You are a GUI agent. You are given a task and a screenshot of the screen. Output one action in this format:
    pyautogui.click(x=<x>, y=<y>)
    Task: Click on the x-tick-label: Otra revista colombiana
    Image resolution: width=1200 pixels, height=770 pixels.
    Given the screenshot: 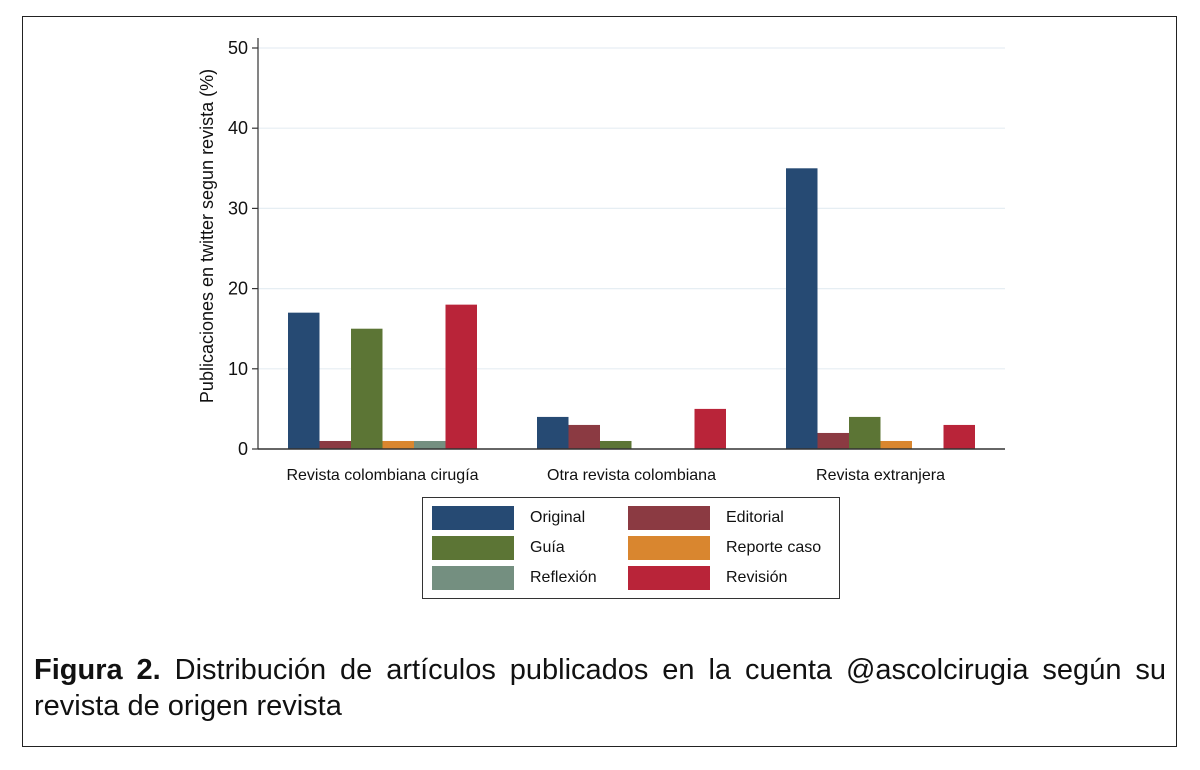 What is the action you would take?
    pyautogui.click(x=631, y=475)
    